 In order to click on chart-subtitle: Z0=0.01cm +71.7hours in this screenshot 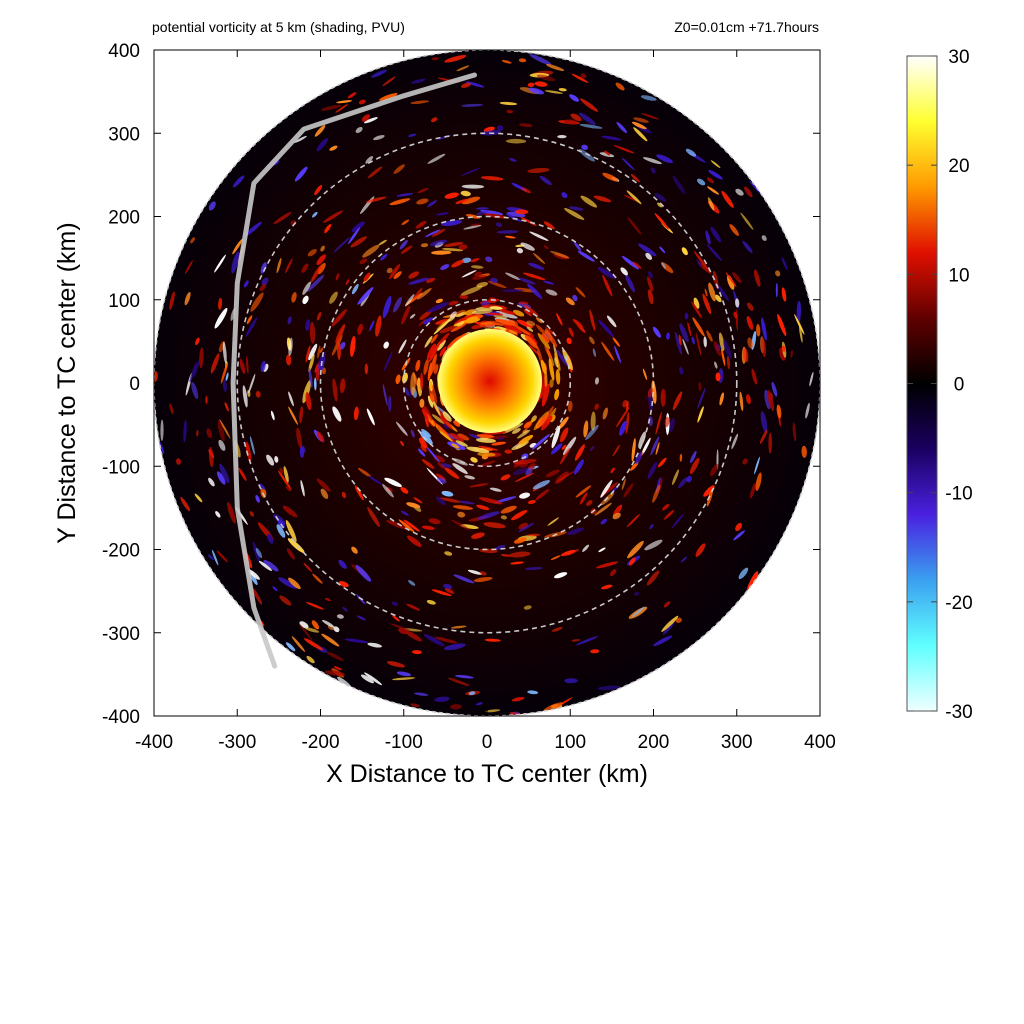, I will do `click(746, 27)`.